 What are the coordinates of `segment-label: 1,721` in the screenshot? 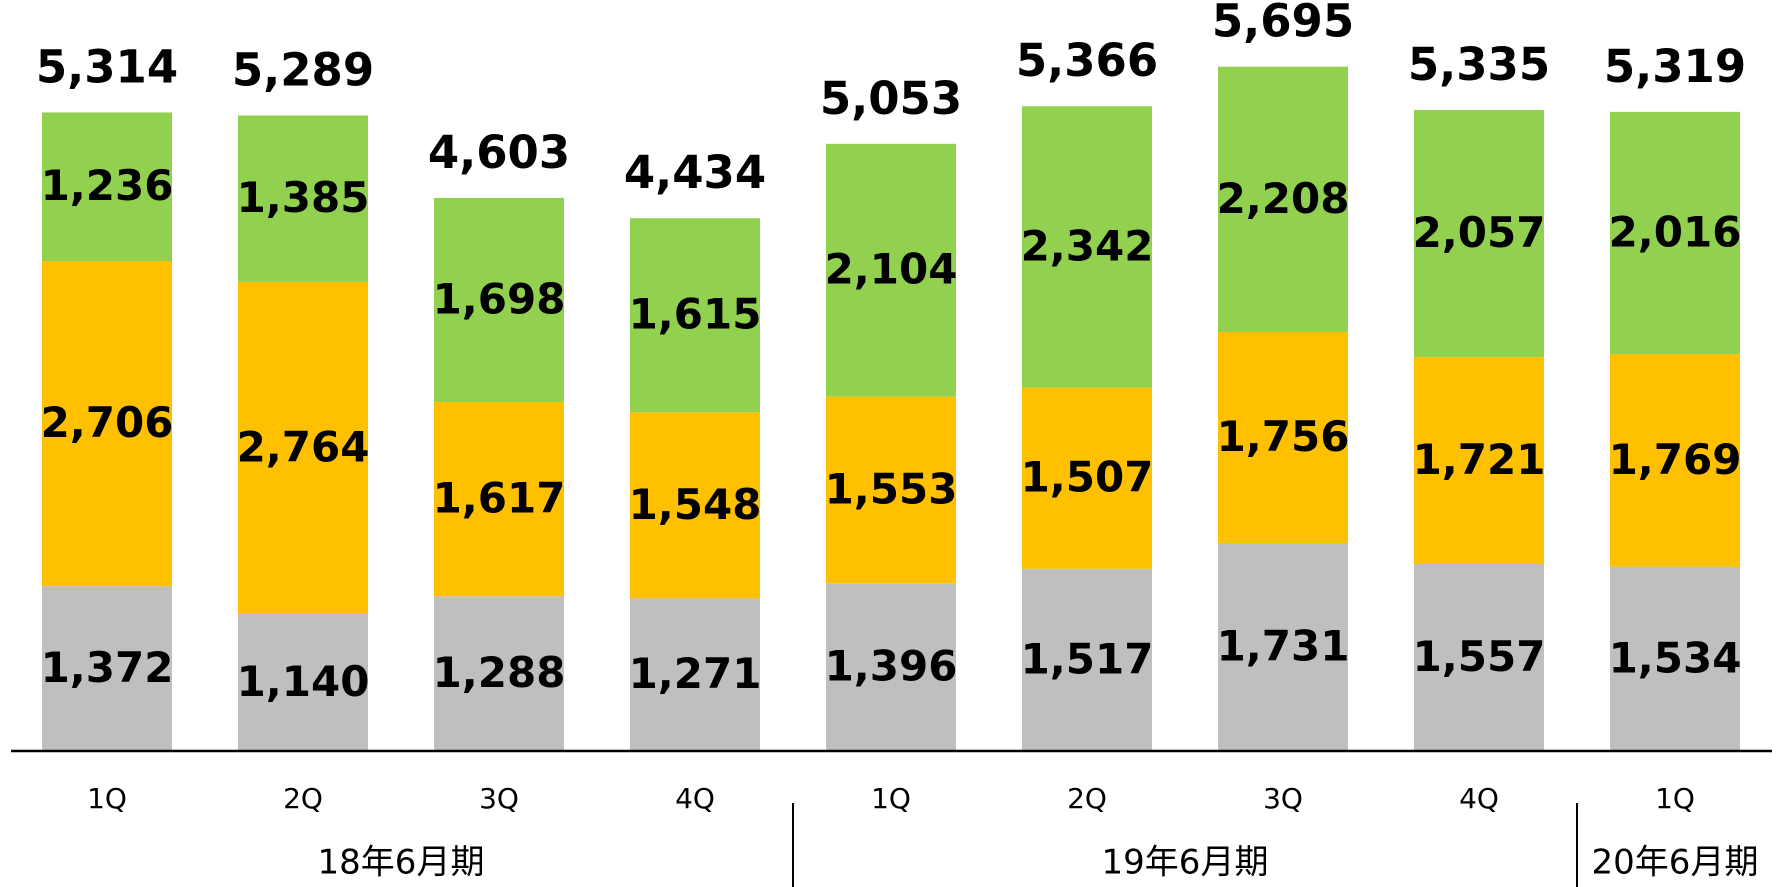 It's located at (1479, 459).